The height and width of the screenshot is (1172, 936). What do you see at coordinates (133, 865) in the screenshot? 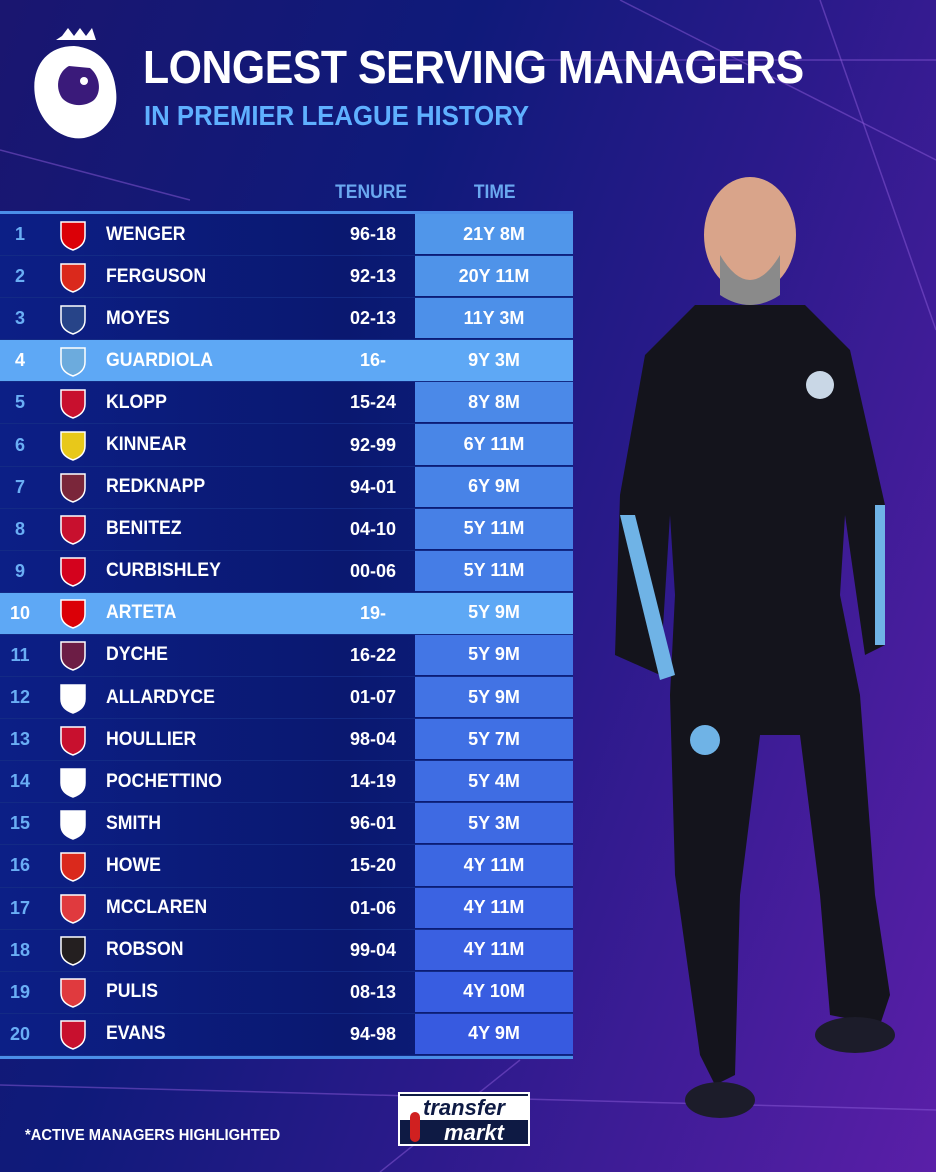
I see `manager-name: HOWE` at bounding box center [133, 865].